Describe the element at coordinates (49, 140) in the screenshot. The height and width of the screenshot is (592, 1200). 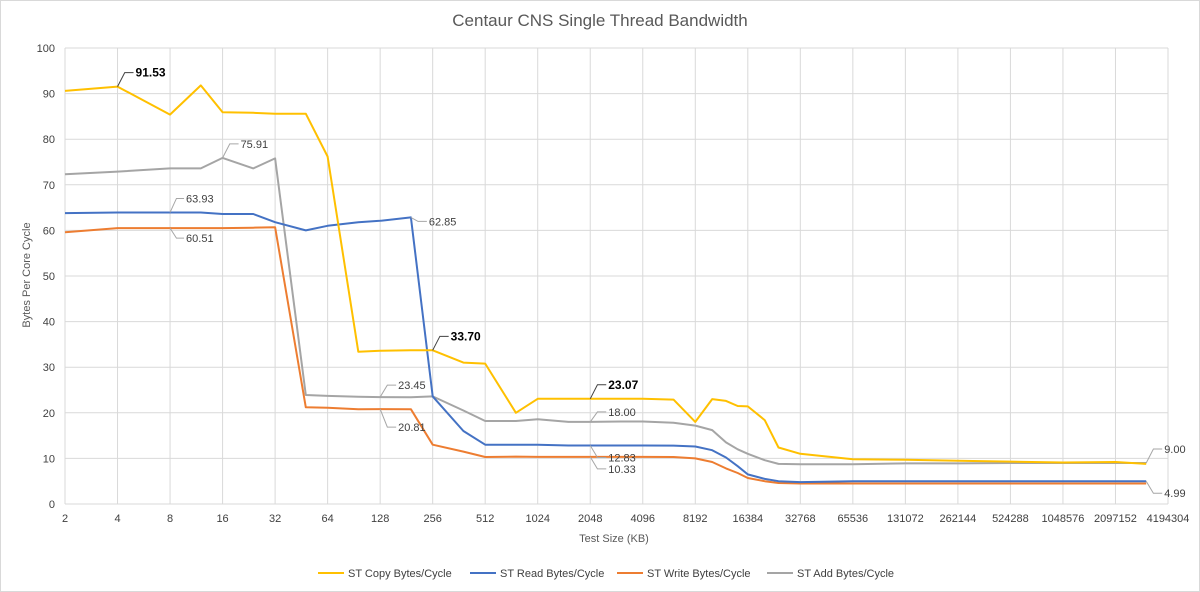
I see `y-tick-label: 80` at that location.